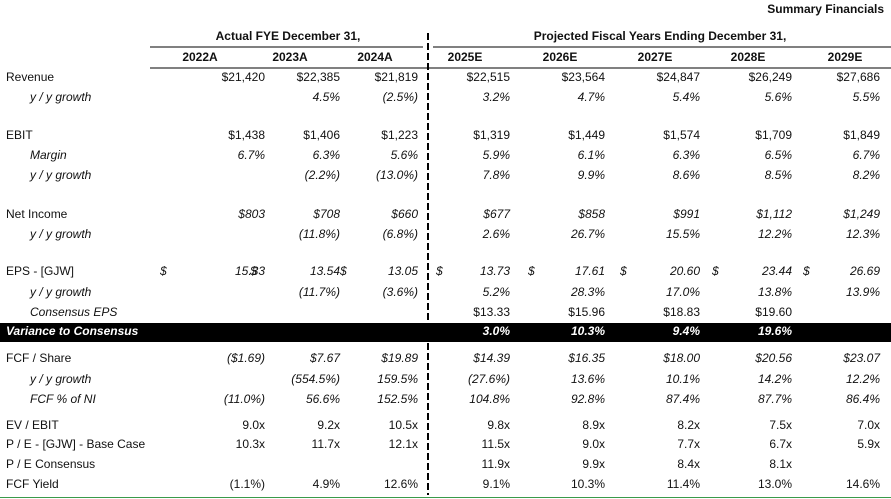  I want to click on cell-value: $19.89, so click(399, 358).